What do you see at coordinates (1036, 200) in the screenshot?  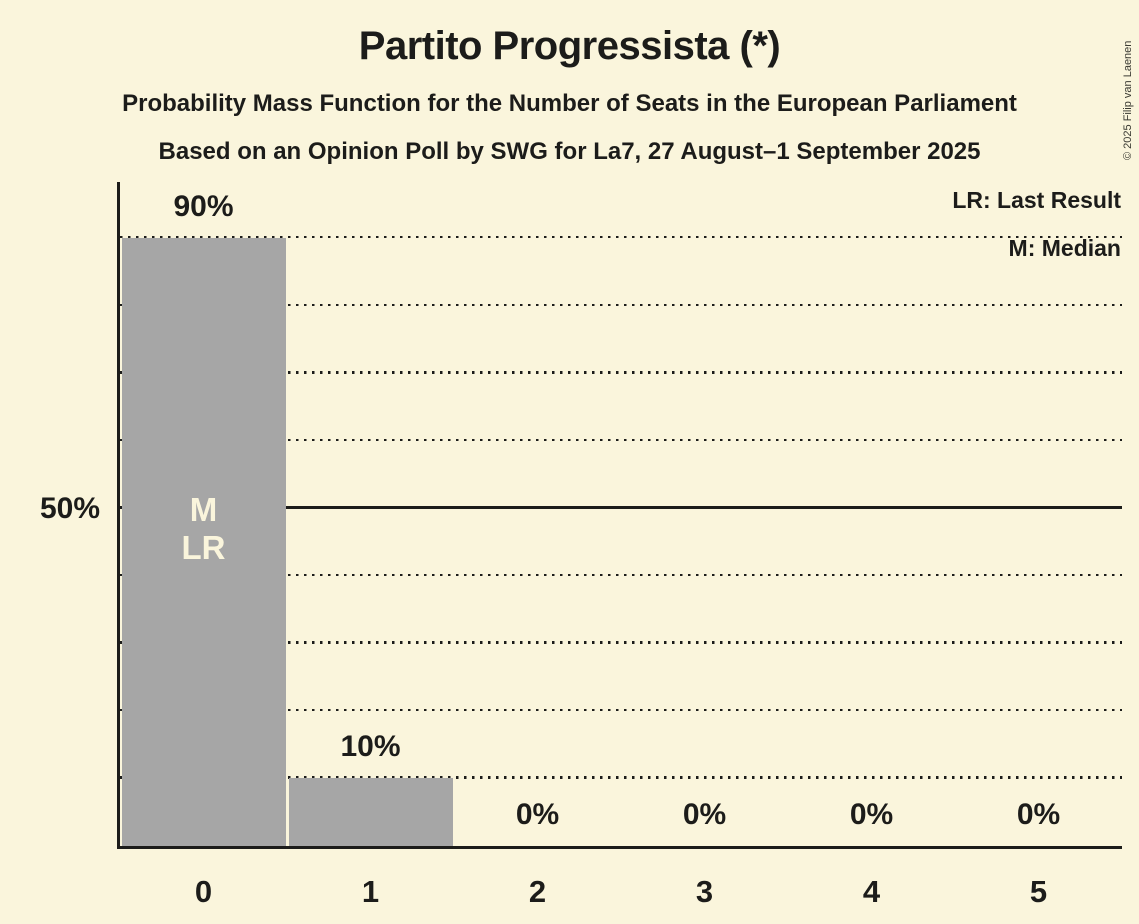 I see `legend-last-result: LR: Last Result` at bounding box center [1036, 200].